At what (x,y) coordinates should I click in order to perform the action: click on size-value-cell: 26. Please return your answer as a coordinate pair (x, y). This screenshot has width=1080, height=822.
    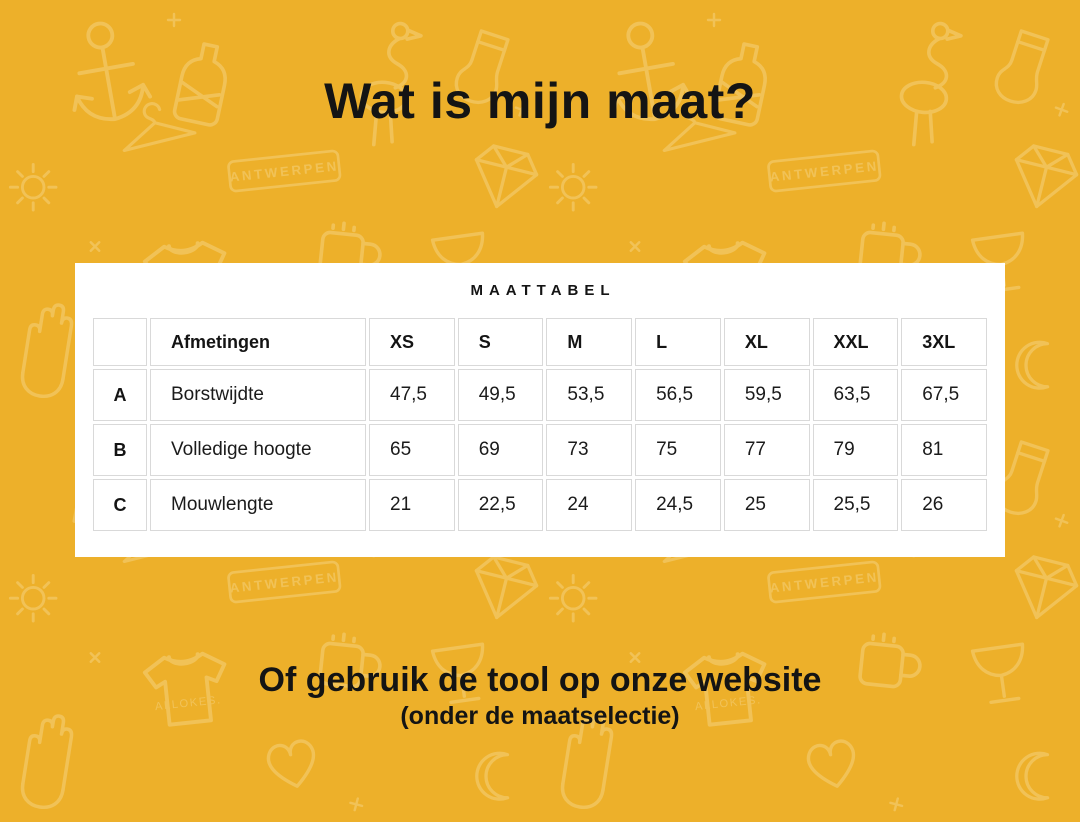
    Looking at the image, I should click on (944, 505).